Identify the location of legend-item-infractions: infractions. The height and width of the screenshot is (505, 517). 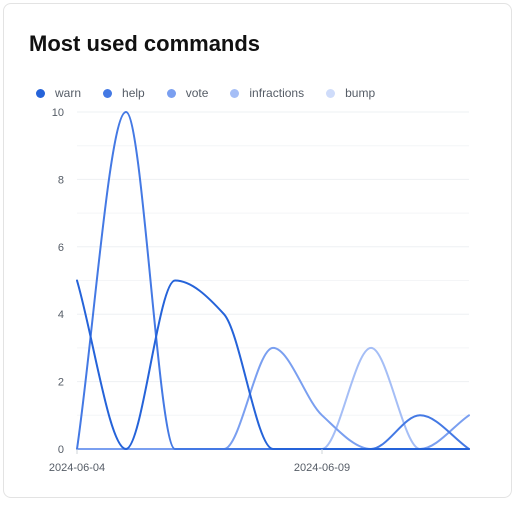
(267, 93).